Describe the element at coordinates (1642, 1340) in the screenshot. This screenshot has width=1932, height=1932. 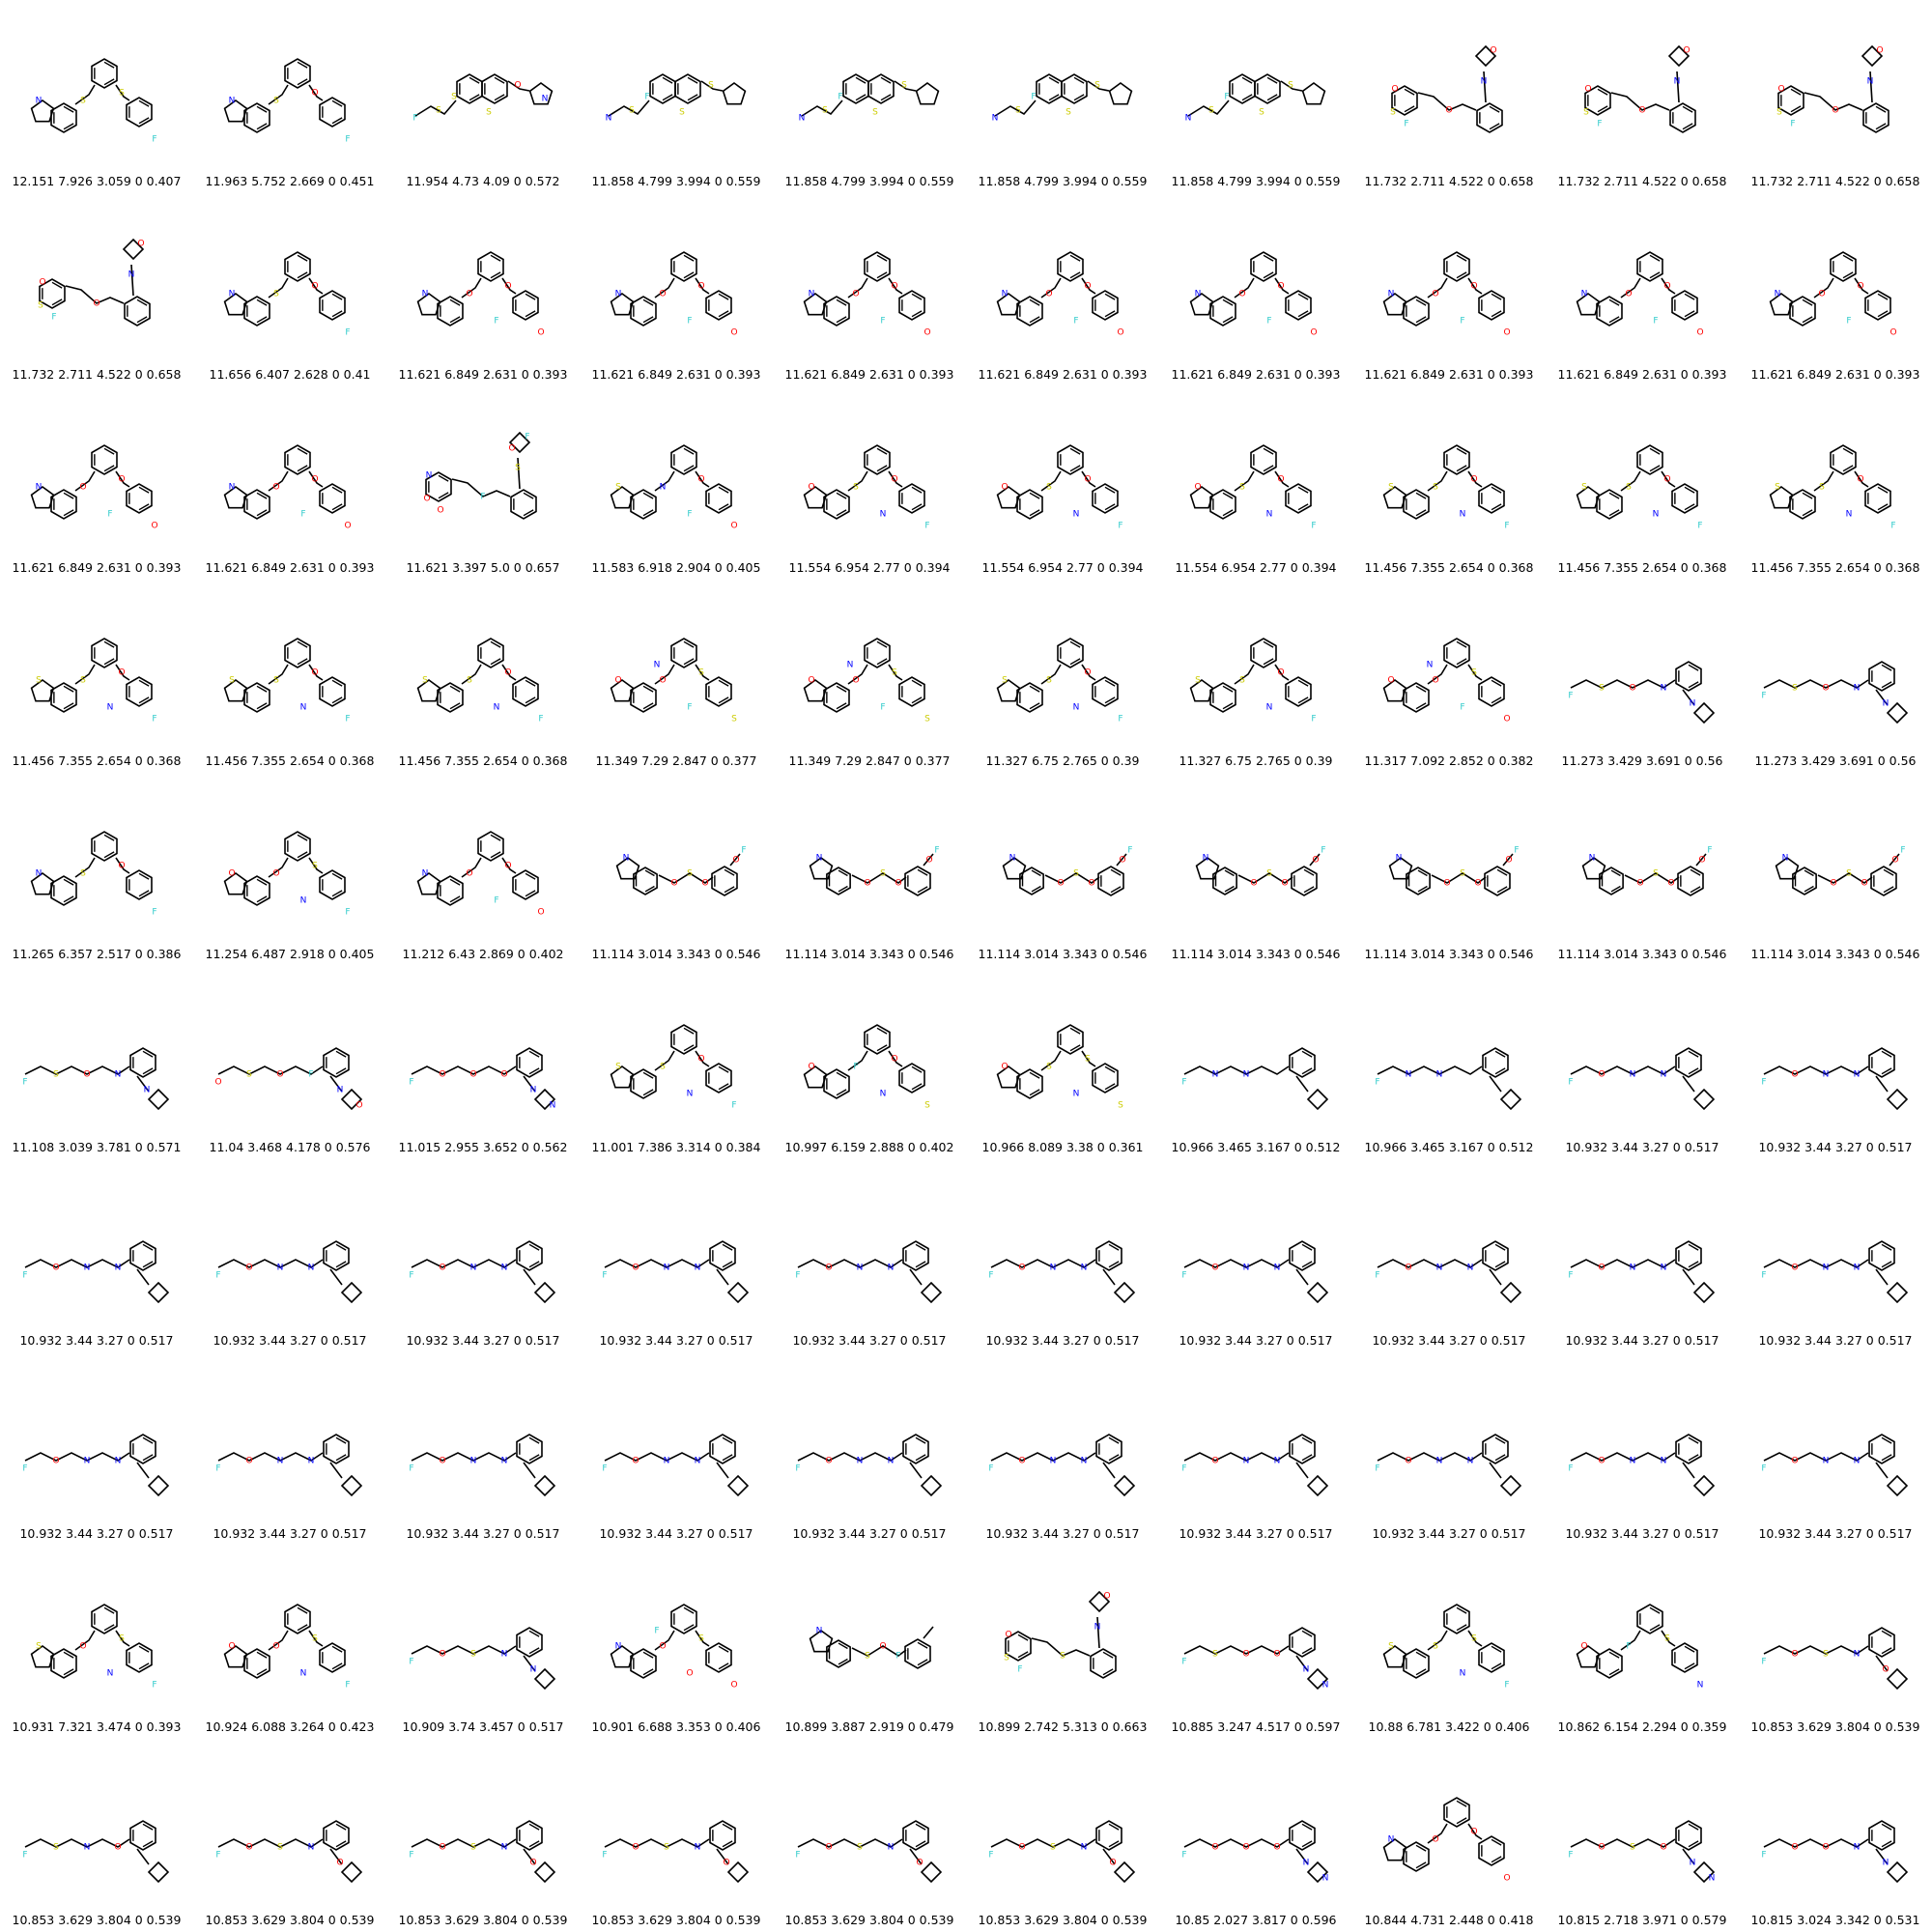
I see `molecule-caption: 10.932 3.44 3.27 0 0.517` at that location.